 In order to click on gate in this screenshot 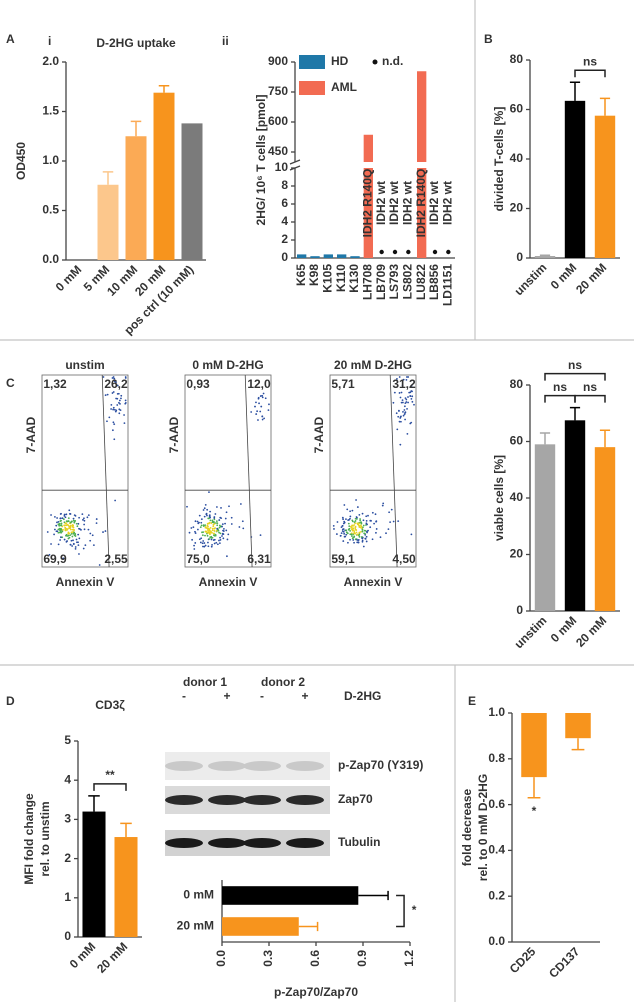, I will do `click(393, 471)`.